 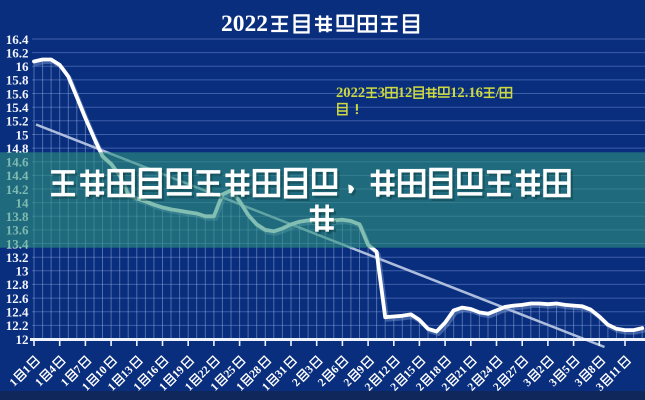 What do you see at coordinates (17, 298) in the screenshot?
I see `svg-text: 12.6` at bounding box center [17, 298].